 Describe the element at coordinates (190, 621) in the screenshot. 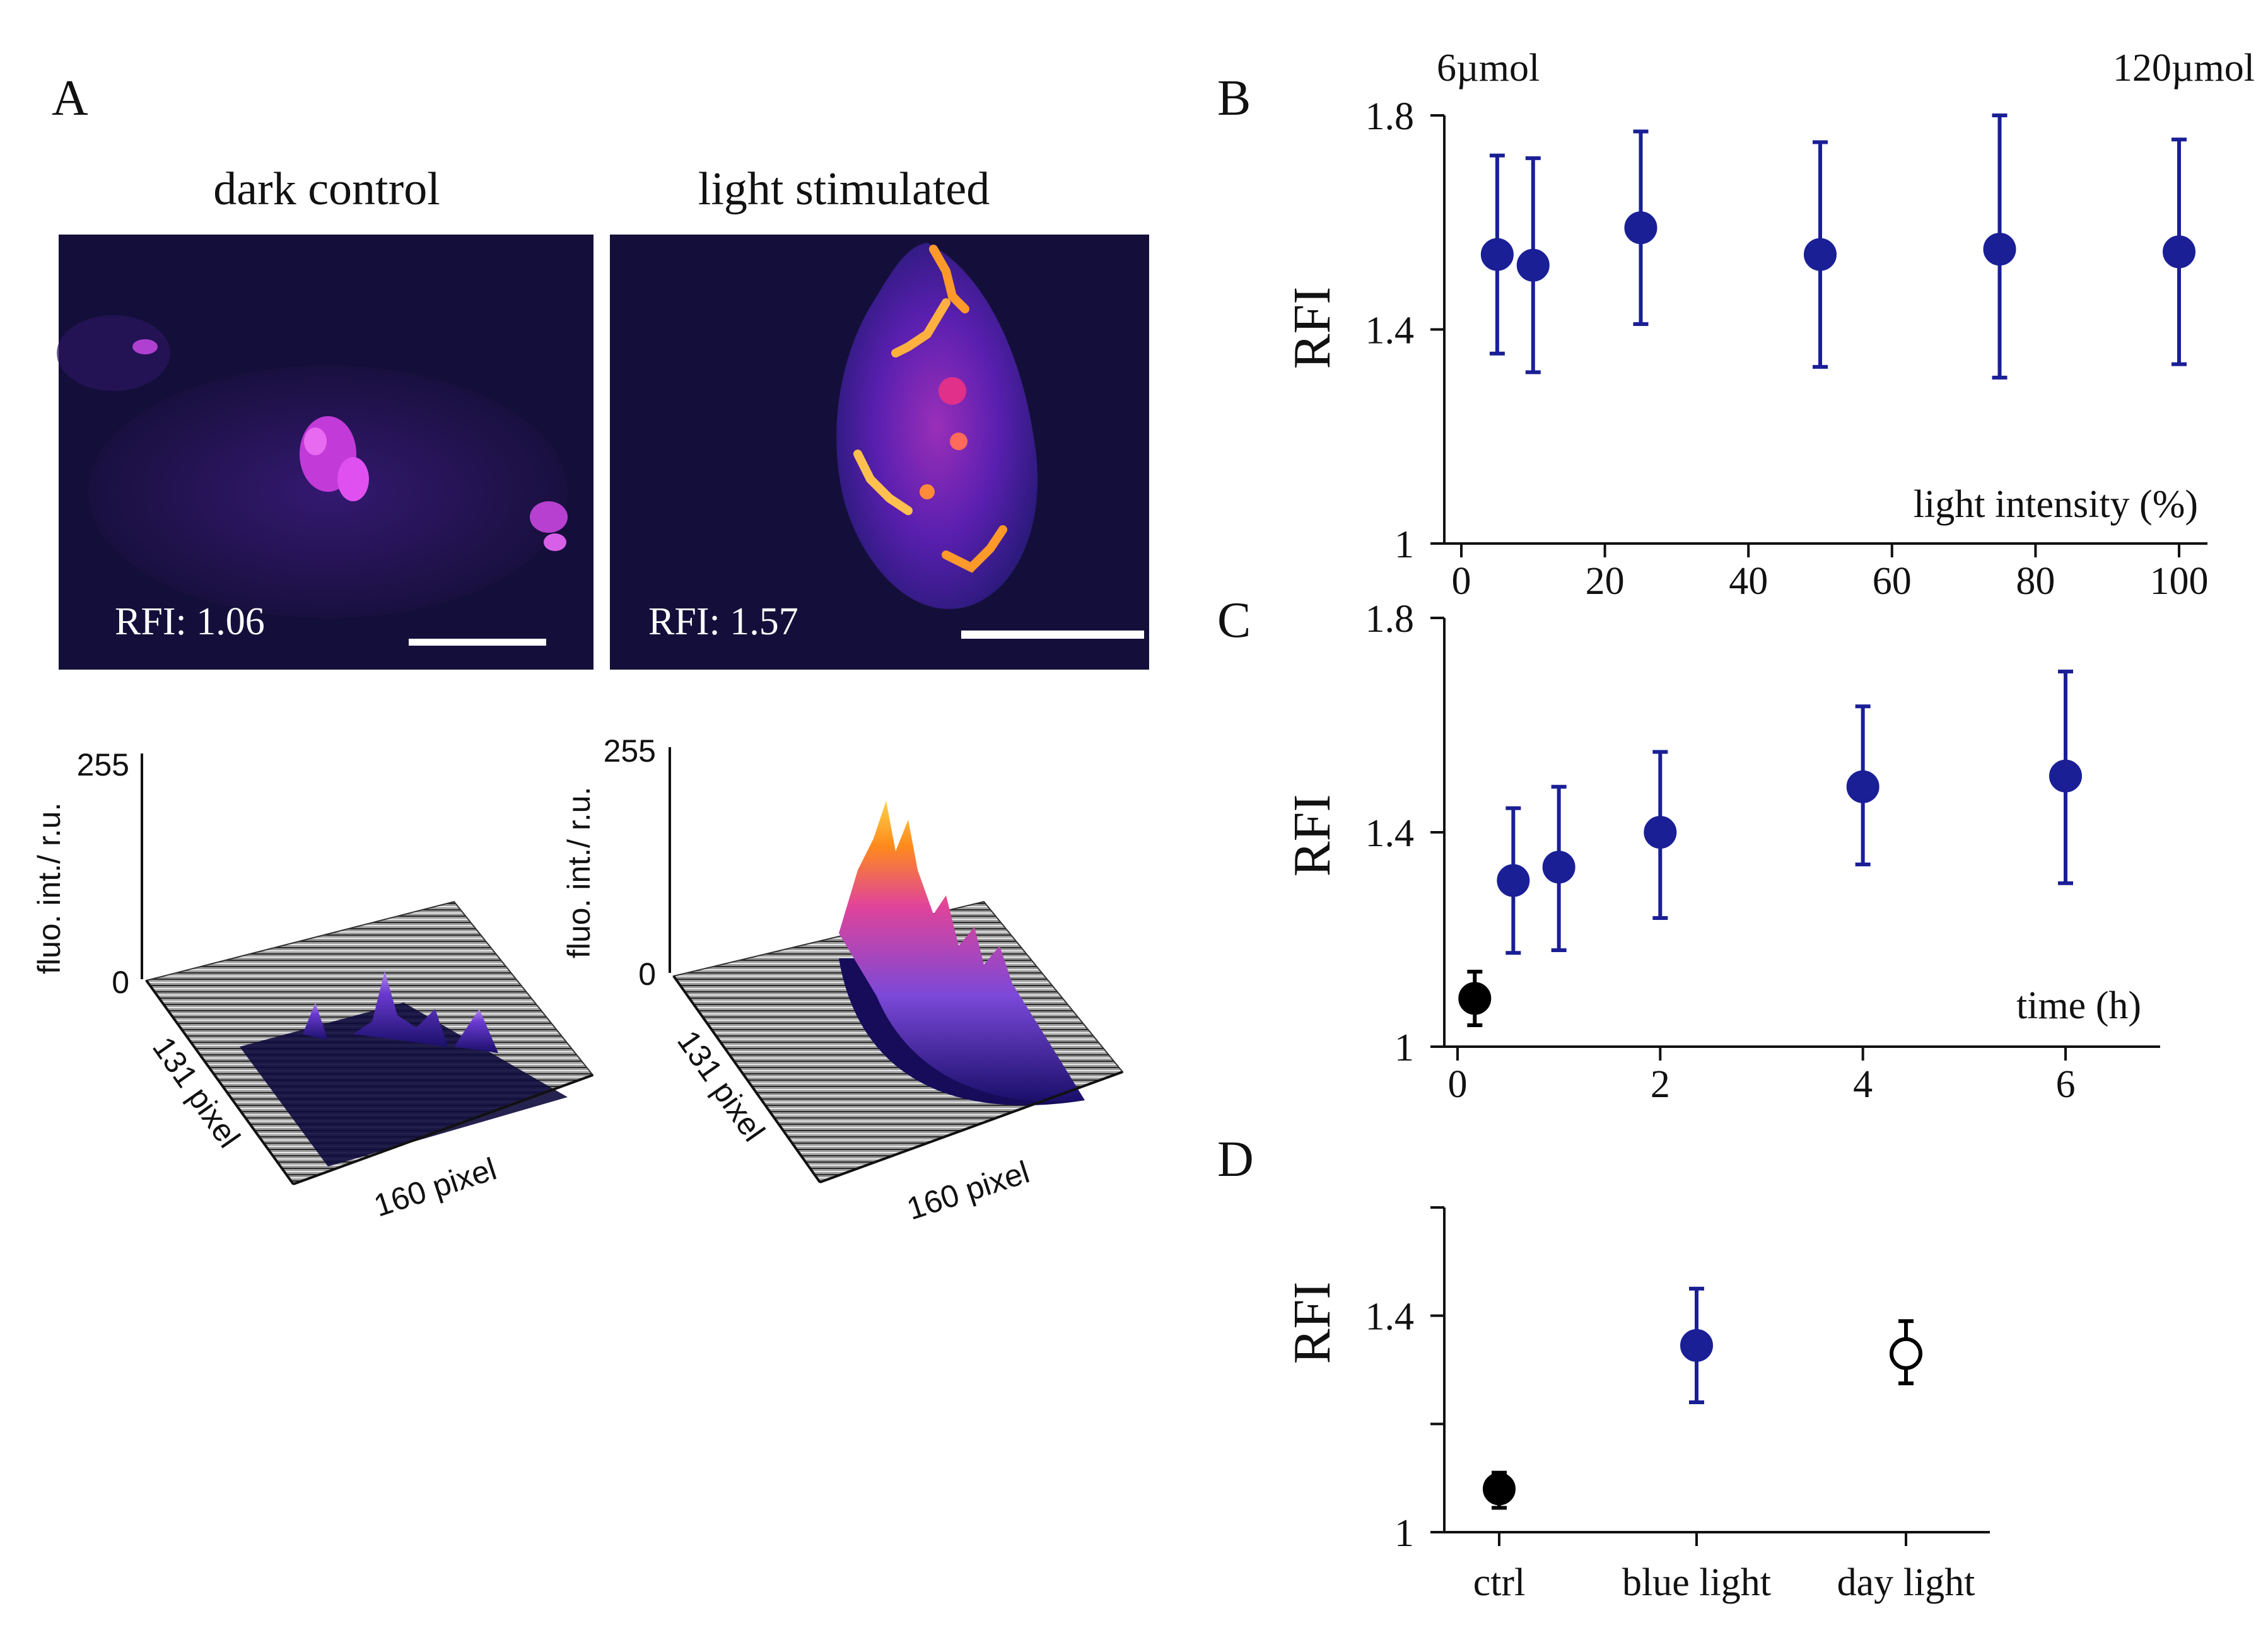

I see `dark-control-rfi: RFI: 1.06` at that location.